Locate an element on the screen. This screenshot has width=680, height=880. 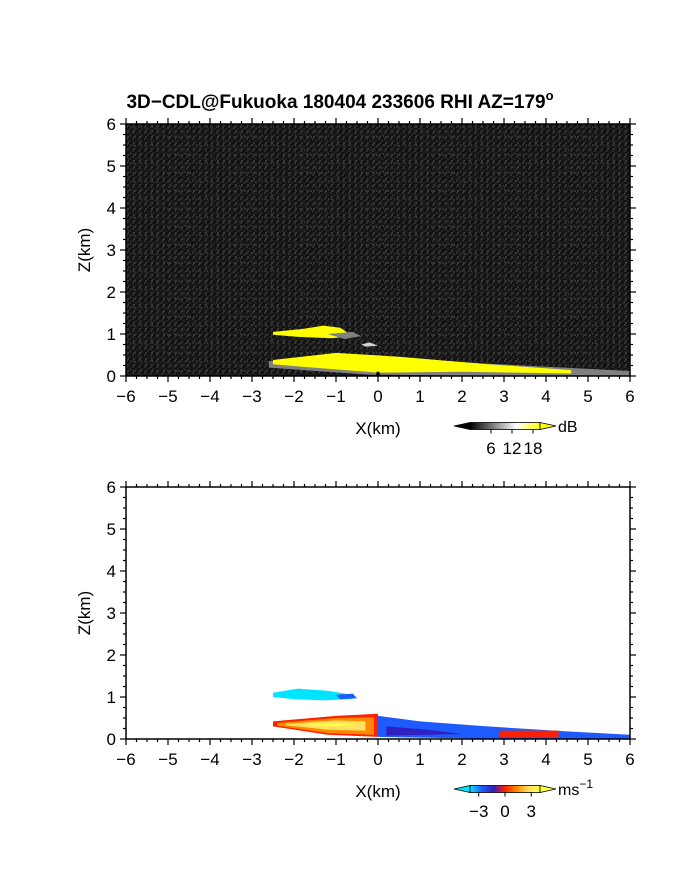
velocity-xlabel: X(km) is located at coordinates (377, 791).